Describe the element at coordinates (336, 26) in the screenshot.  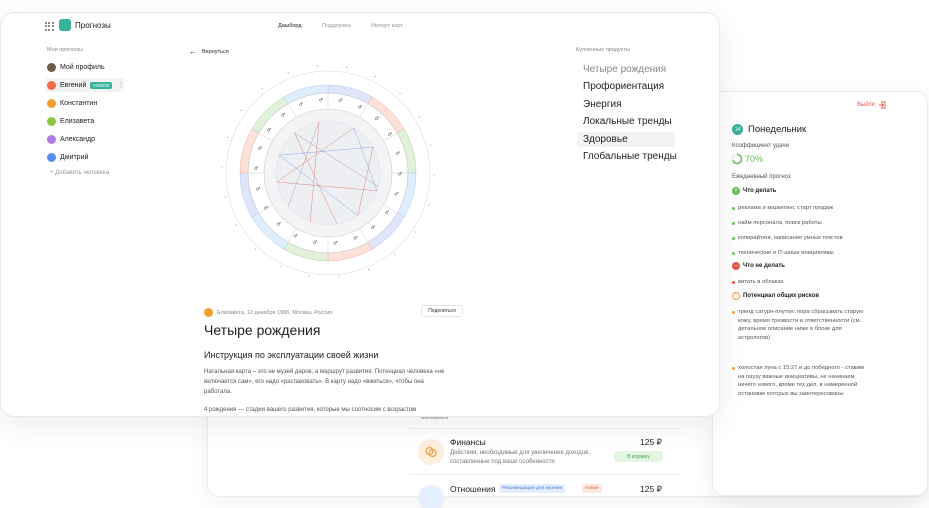
I see `tab-support: Поддержка` at that location.